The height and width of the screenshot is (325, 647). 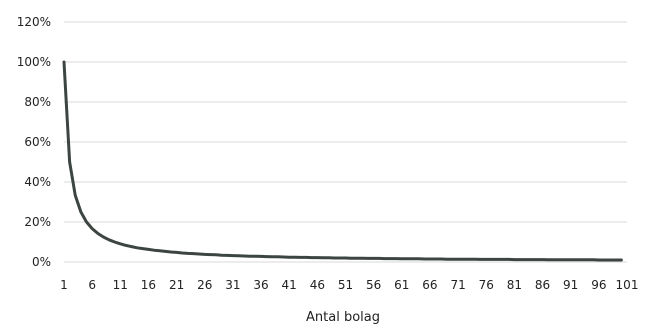 What do you see at coordinates (232, 285) in the screenshot?
I see `x-tick-label: 31` at bounding box center [232, 285].